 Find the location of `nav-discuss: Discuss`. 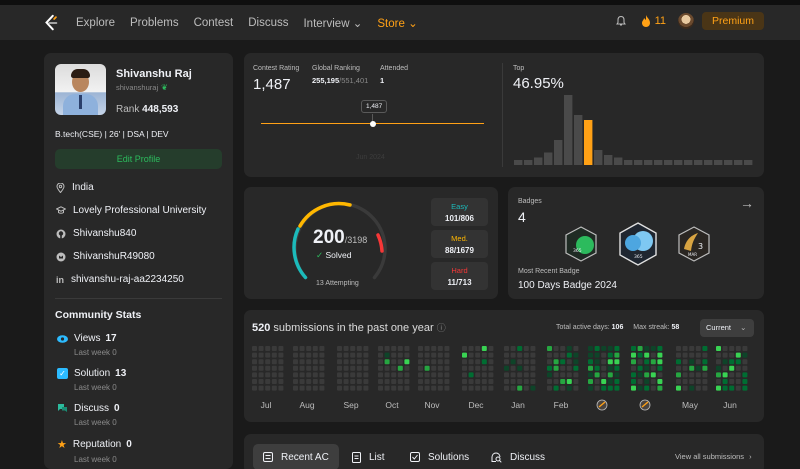

nav-discuss: Discuss is located at coordinates (268, 22).